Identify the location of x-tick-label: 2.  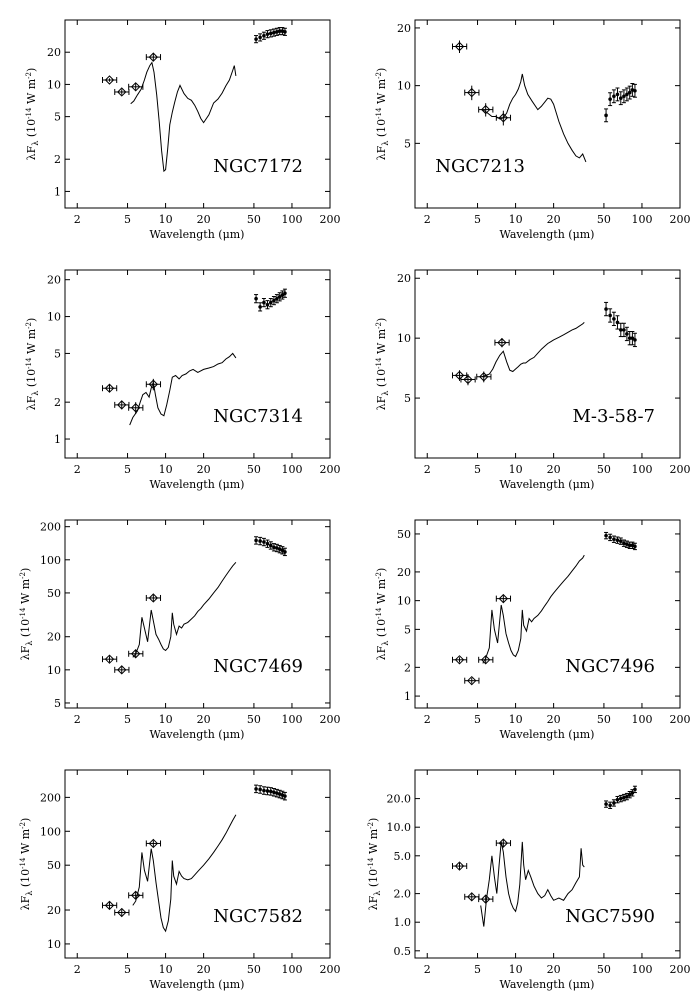
(77, 469).